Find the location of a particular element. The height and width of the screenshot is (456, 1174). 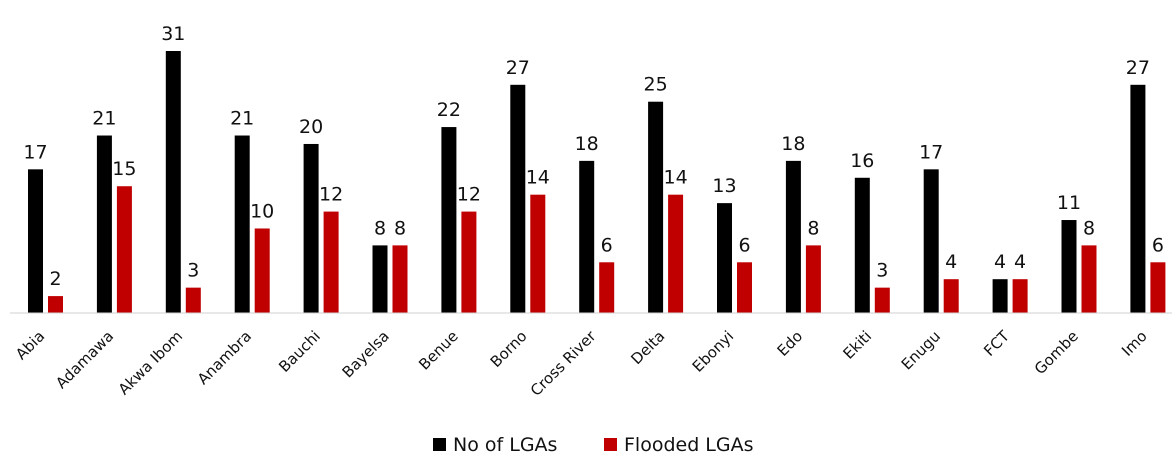

bar-lgas-akwa-ibom is located at coordinates (173, 182).